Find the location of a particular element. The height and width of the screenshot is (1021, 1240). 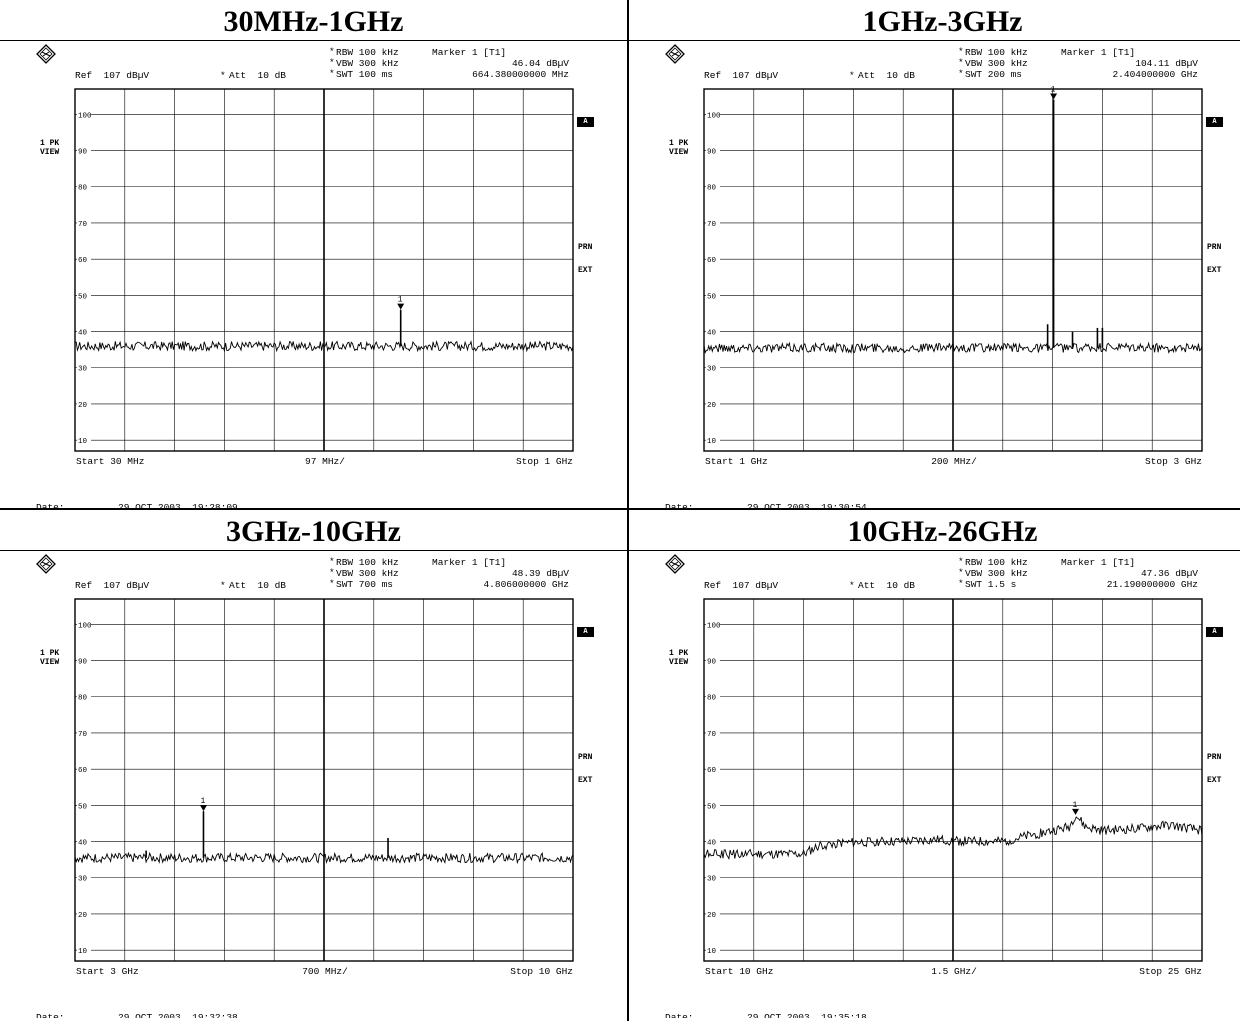

y-tick-label: 50 is located at coordinates (712, 297).